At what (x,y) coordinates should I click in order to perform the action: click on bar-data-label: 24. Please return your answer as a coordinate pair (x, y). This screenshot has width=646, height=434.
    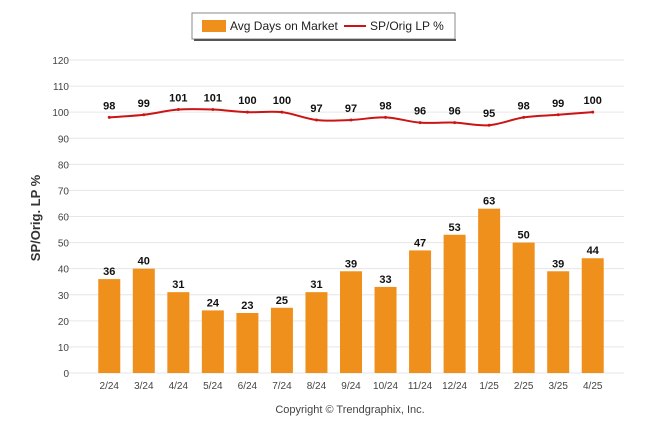
    Looking at the image, I should click on (213, 303).